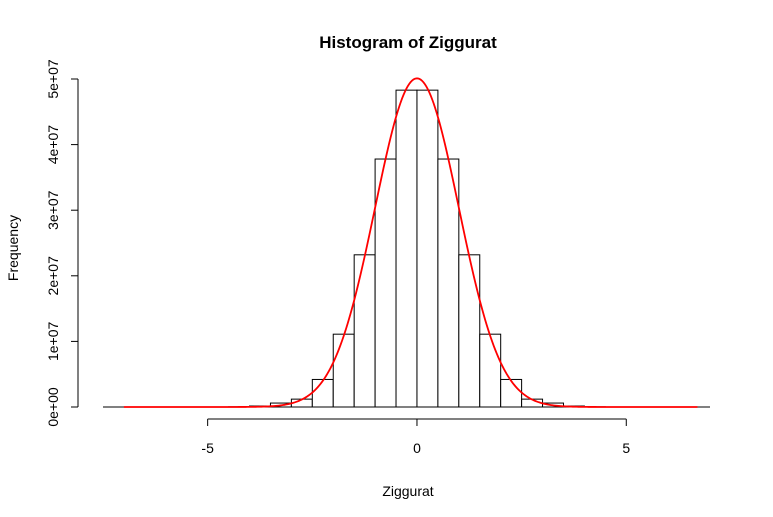  I want to click on y-tick-label: 1e+07, so click(53, 342).